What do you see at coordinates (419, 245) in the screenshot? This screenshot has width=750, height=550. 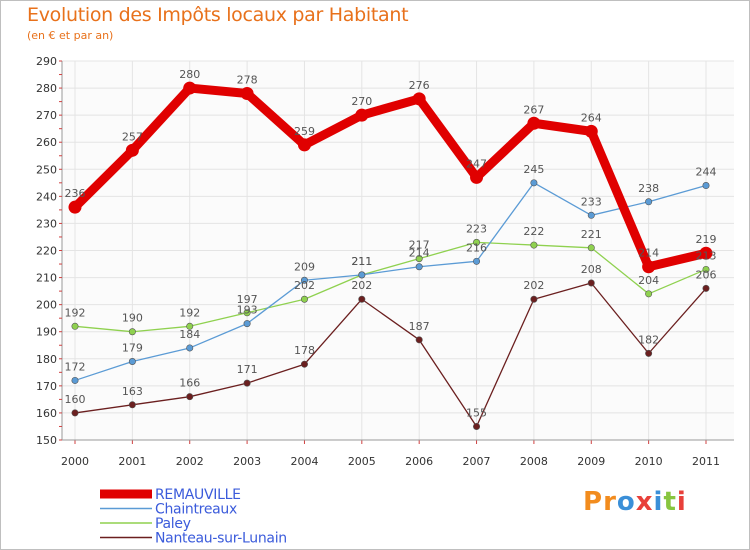 I see `data-label: 217` at bounding box center [419, 245].